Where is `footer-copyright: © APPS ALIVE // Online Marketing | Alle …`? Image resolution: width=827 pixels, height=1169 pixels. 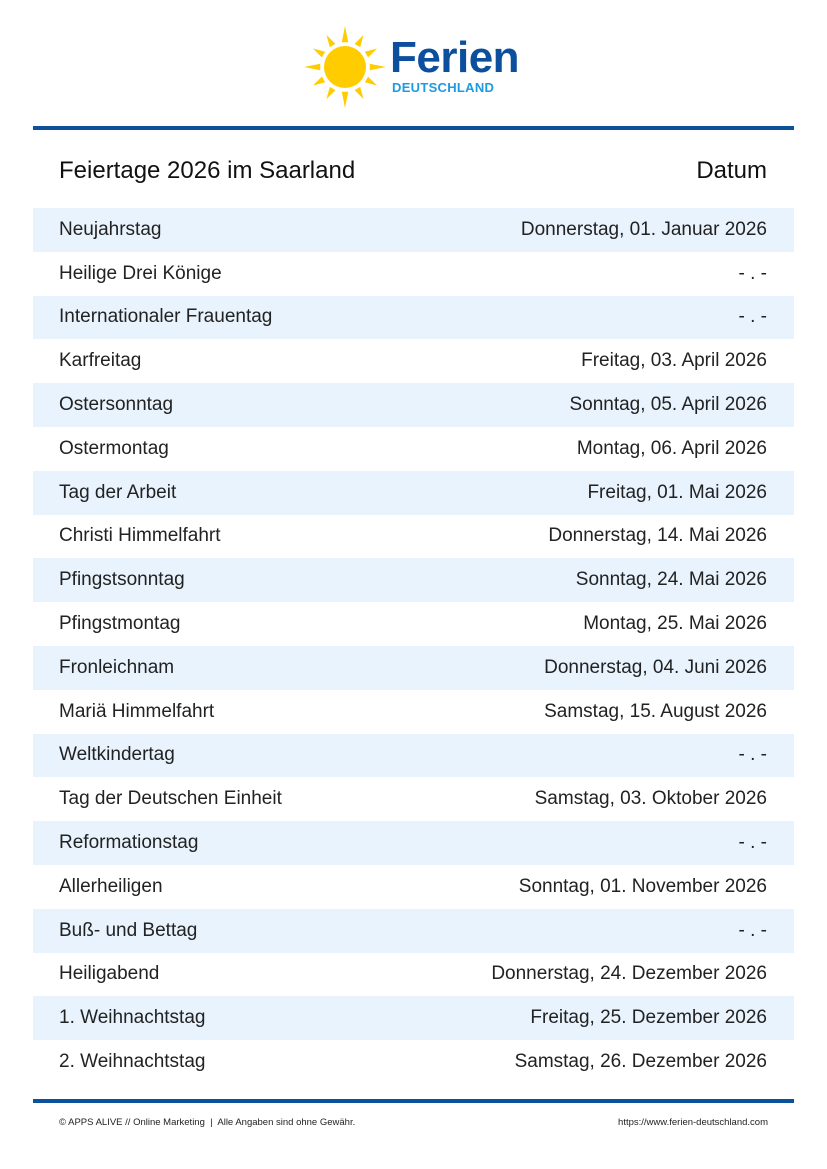
footer-copyright: © APPS ALIVE // Online Marketing | Alle … is located at coordinates (207, 1122).